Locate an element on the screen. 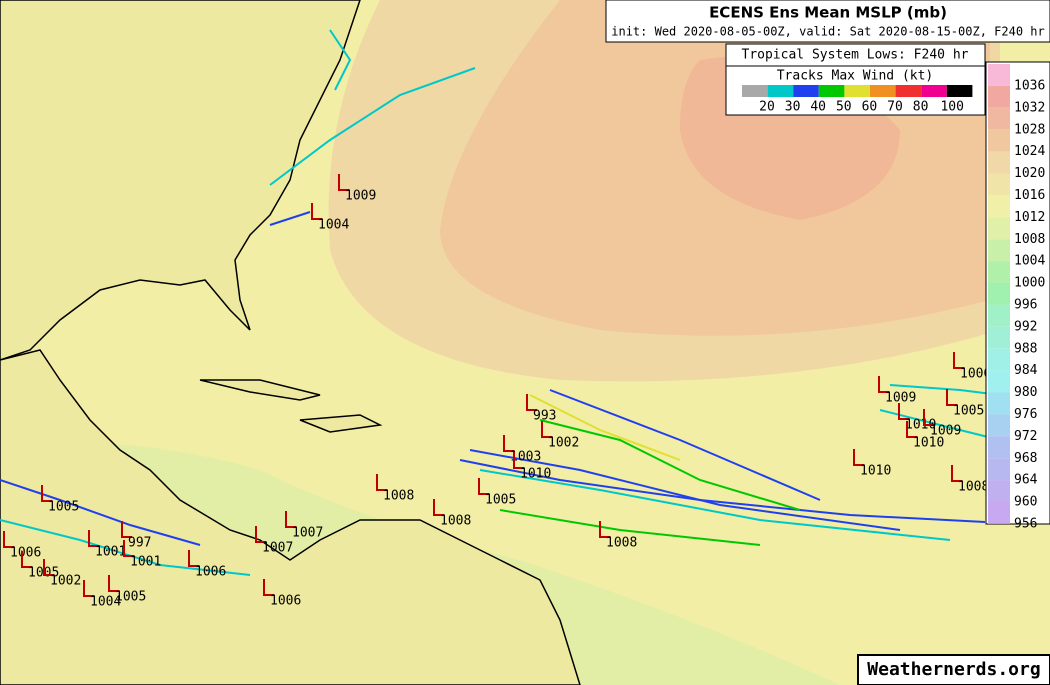 This screenshot has width=1050, height=685. low-label: 997 is located at coordinates (139, 543).